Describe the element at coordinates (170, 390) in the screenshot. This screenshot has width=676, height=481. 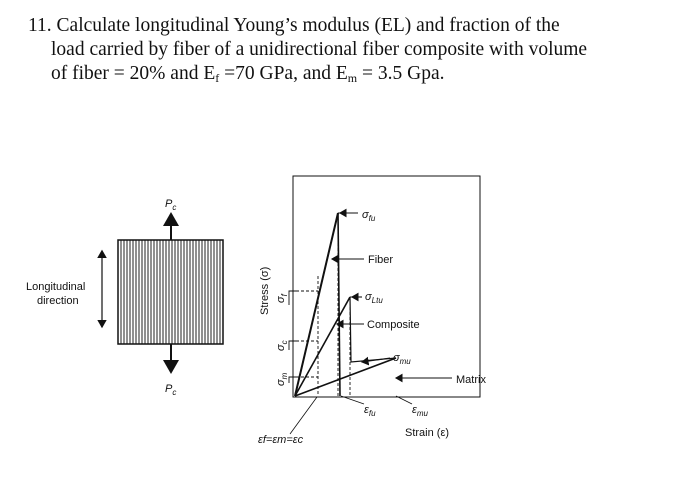
I see `load-label-bottom: Pc` at that location.